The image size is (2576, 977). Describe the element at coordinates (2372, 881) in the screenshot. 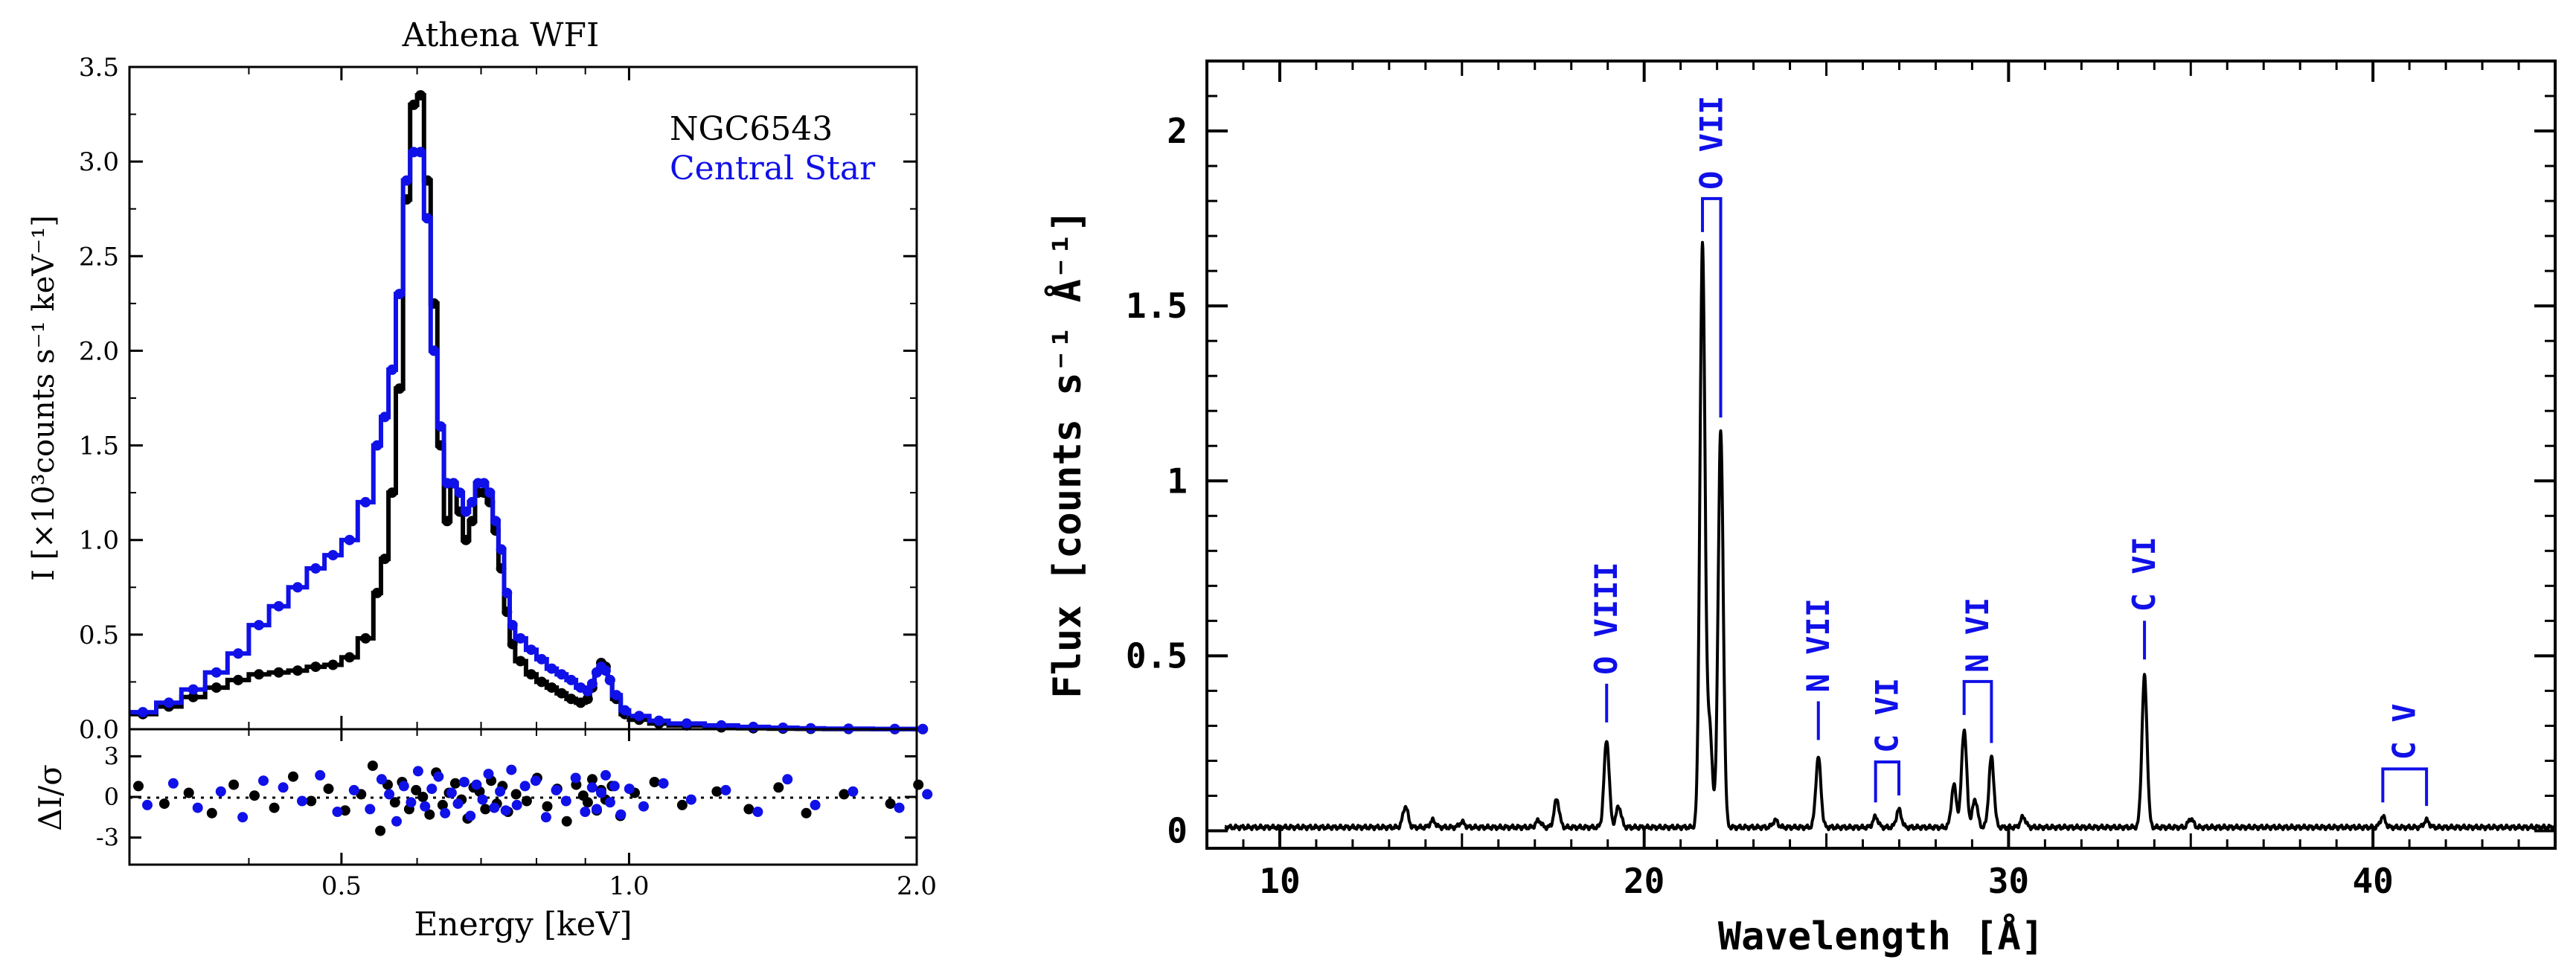

I see `x-tick-label: 40` at that location.